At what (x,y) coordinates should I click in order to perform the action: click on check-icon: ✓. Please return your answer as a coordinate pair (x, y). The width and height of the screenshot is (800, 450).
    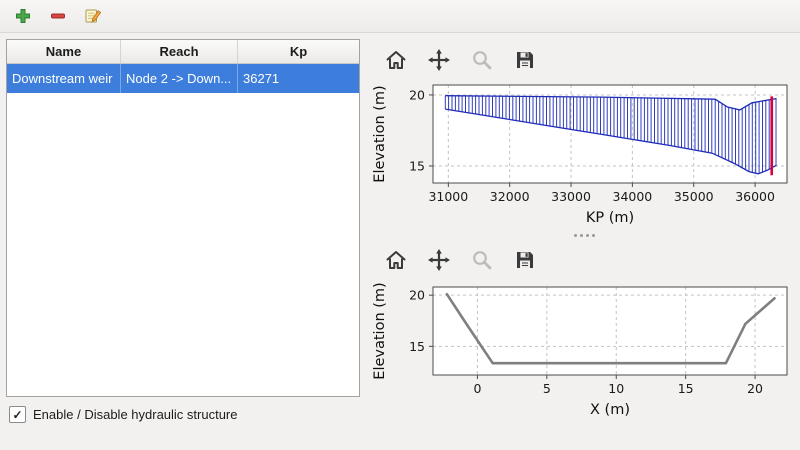
    Looking at the image, I should click on (17, 414).